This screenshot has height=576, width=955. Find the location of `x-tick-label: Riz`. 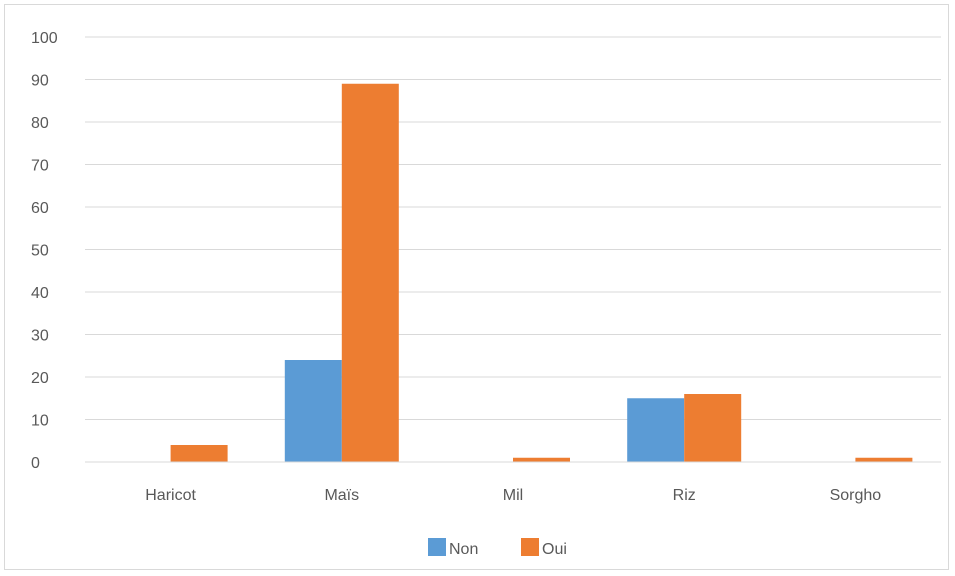

x-tick-label: Riz is located at coordinates (684, 495).